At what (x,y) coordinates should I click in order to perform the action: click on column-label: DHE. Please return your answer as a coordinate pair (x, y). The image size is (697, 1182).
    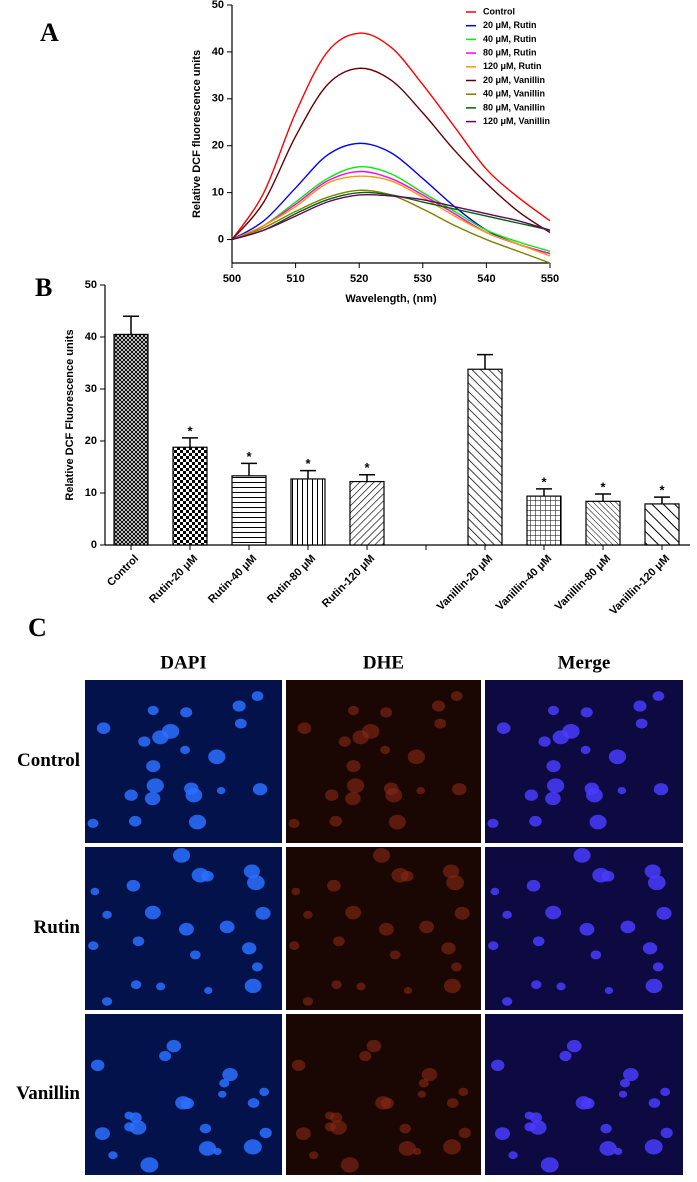
    Looking at the image, I should click on (383, 662).